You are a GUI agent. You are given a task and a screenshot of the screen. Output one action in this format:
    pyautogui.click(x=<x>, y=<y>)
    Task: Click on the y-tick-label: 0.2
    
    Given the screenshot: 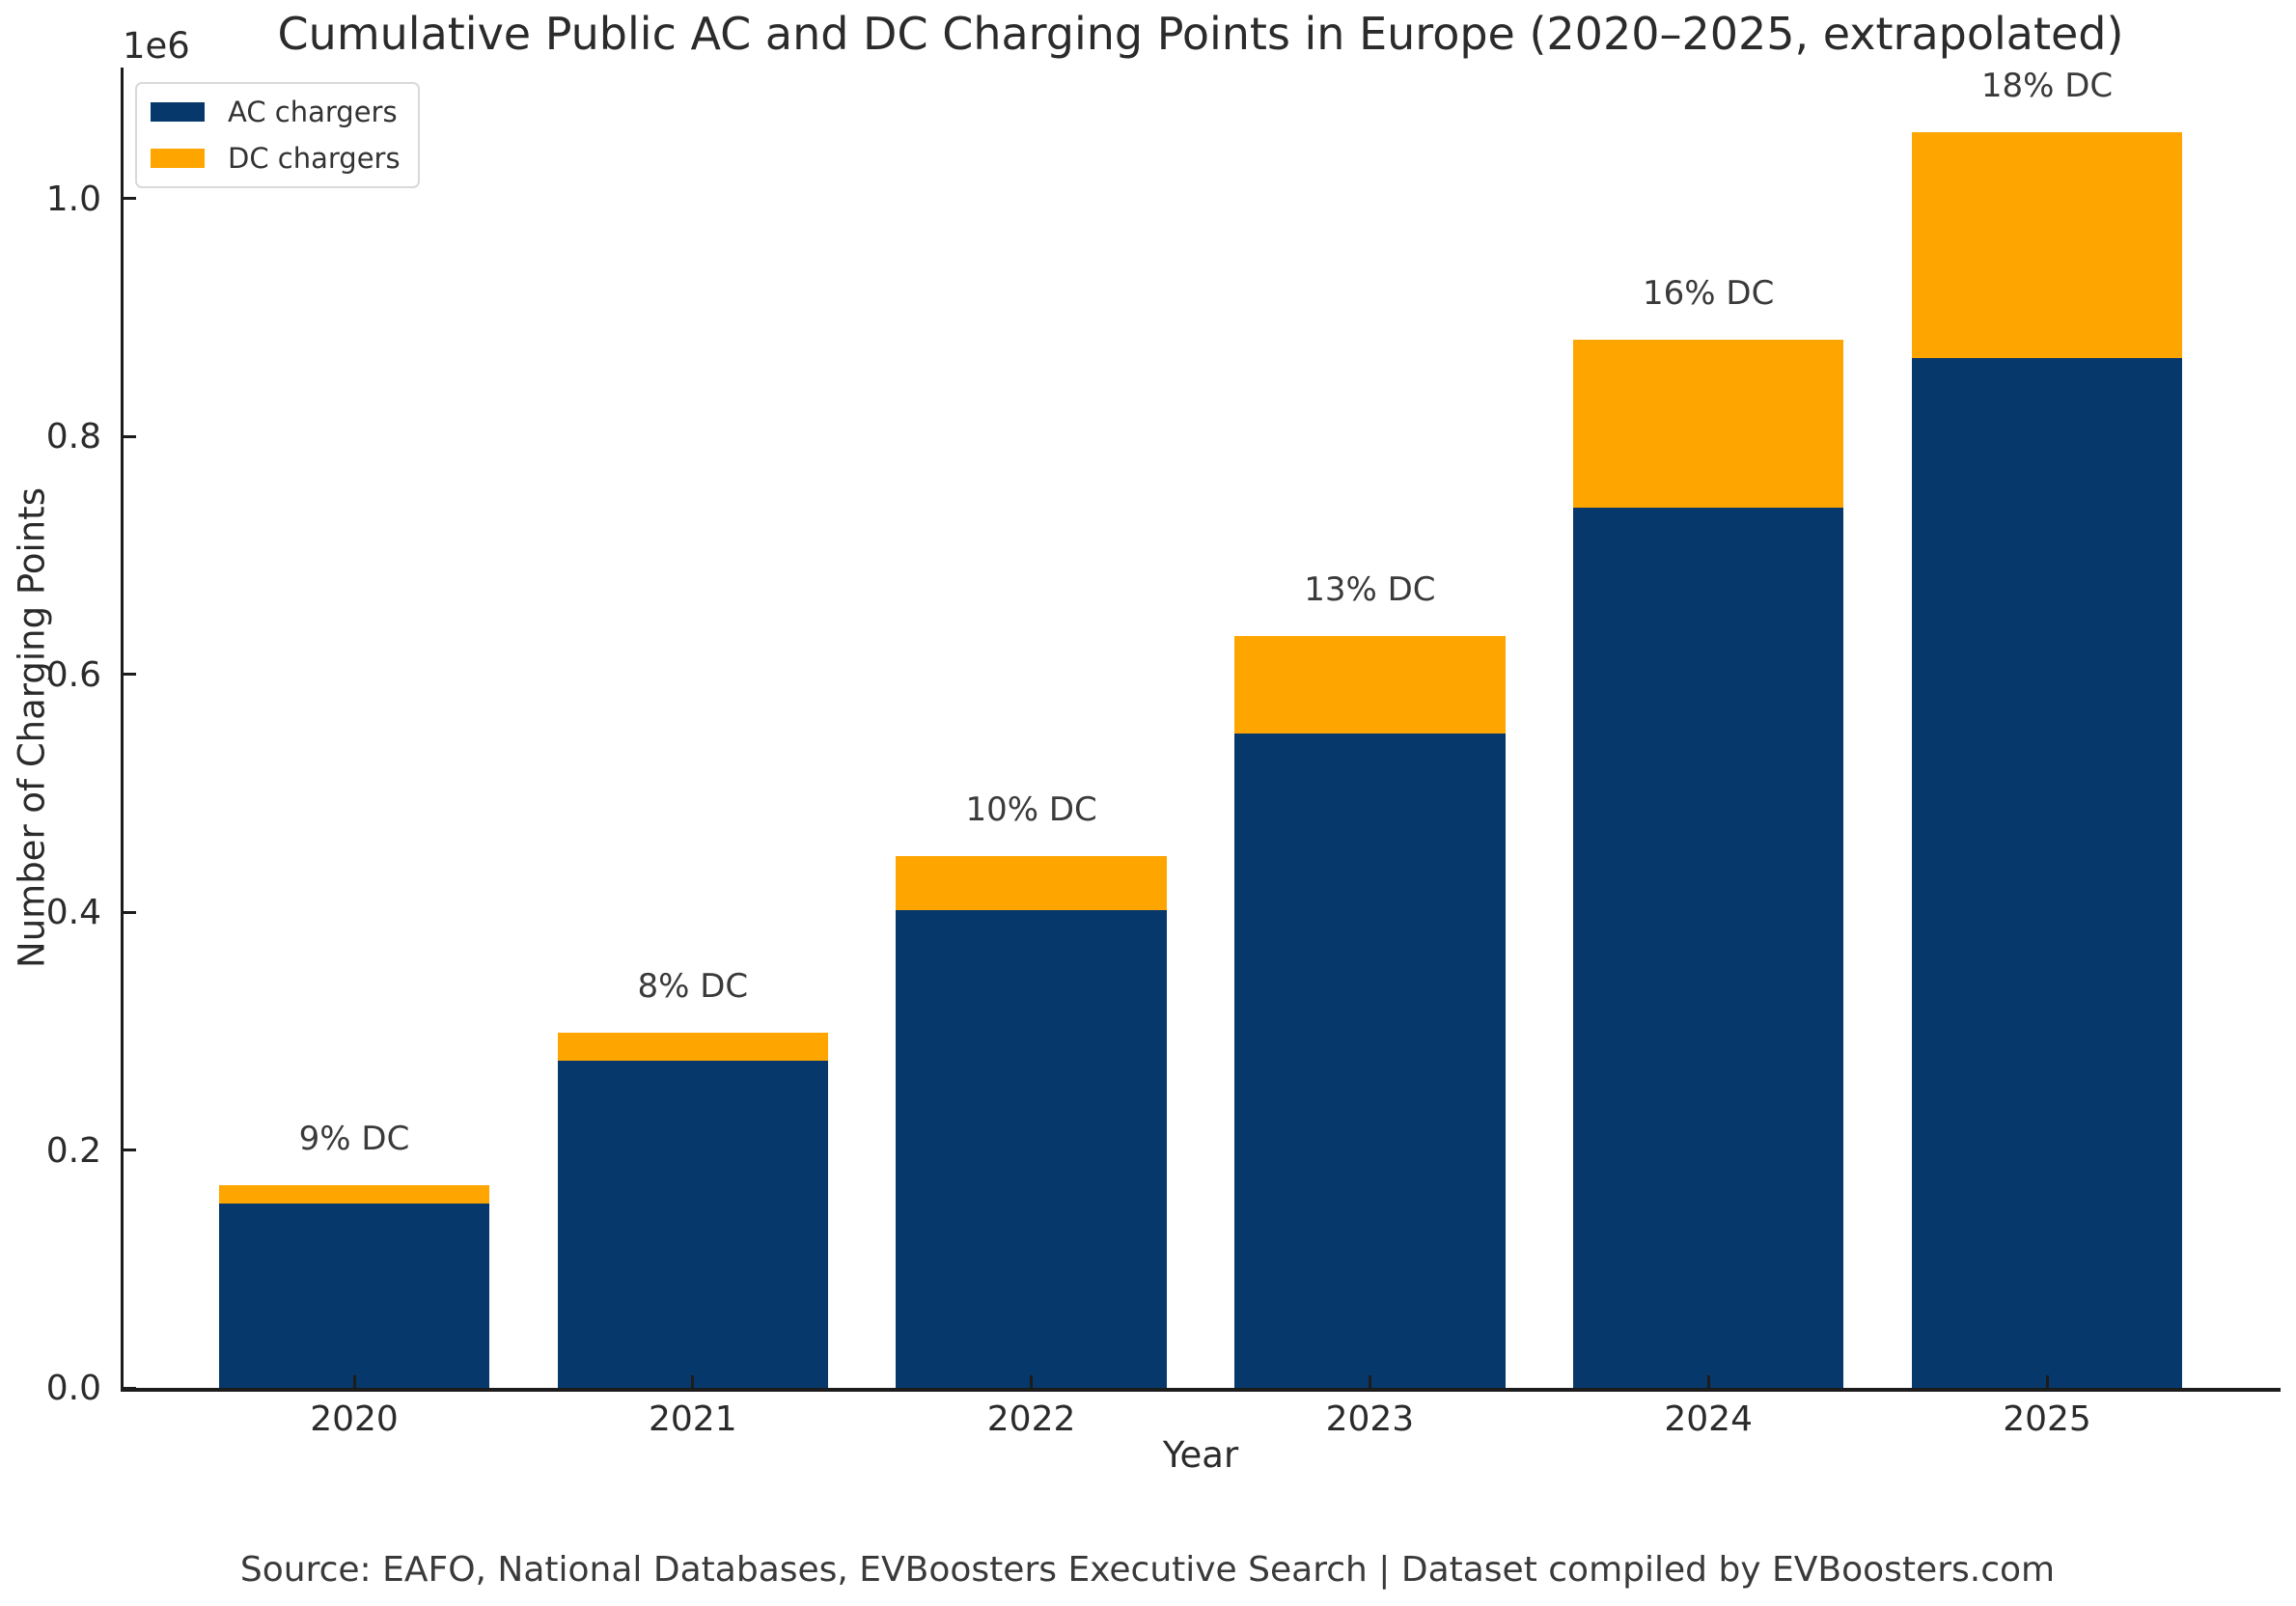 What is the action you would take?
    pyautogui.click(x=73, y=1150)
    